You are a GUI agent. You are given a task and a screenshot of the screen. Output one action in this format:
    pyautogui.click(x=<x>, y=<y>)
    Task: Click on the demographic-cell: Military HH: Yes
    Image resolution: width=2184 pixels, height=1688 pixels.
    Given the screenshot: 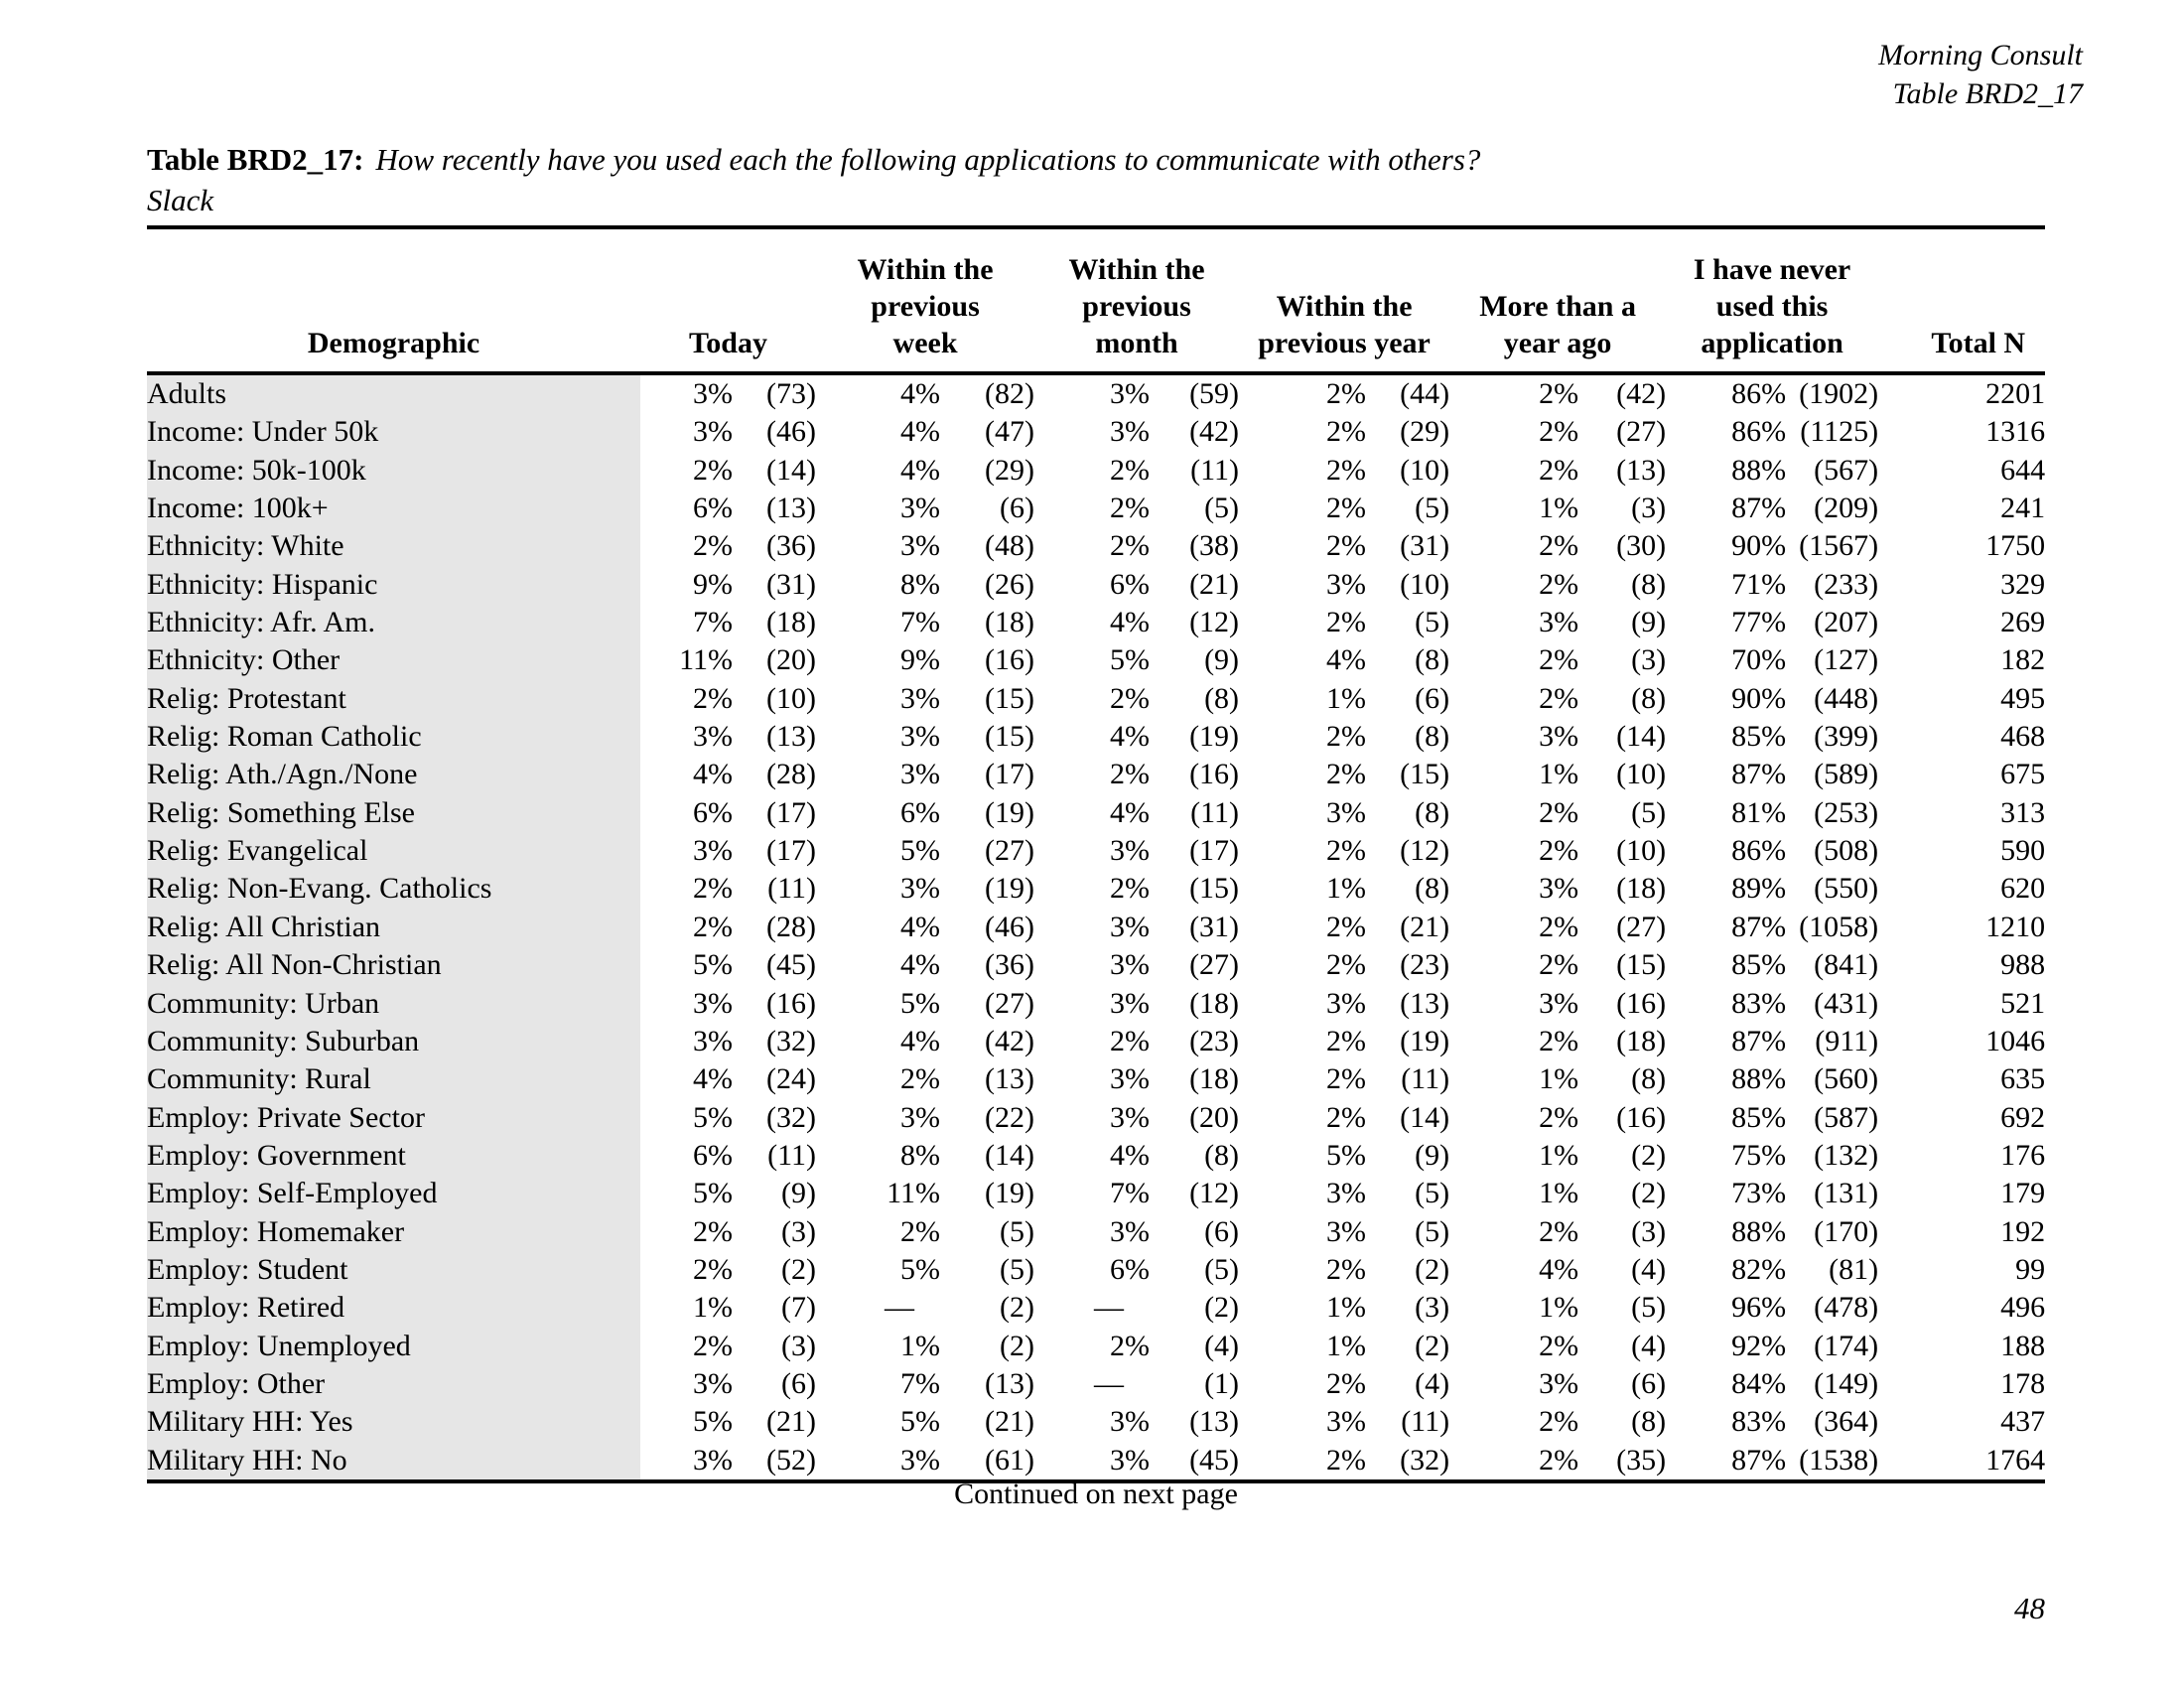 What is the action you would take?
    pyautogui.click(x=393, y=1422)
    